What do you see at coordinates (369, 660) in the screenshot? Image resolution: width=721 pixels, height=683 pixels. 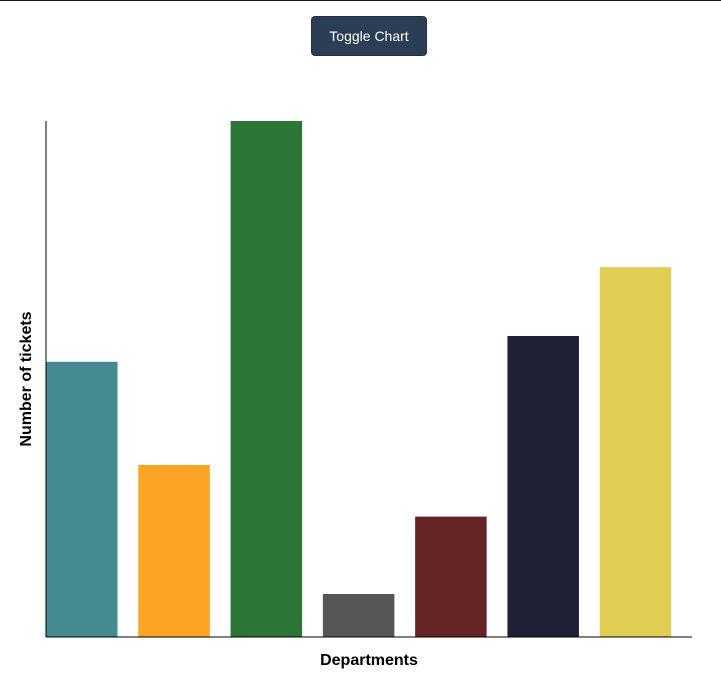 I see `x-axis-title: Departments` at bounding box center [369, 660].